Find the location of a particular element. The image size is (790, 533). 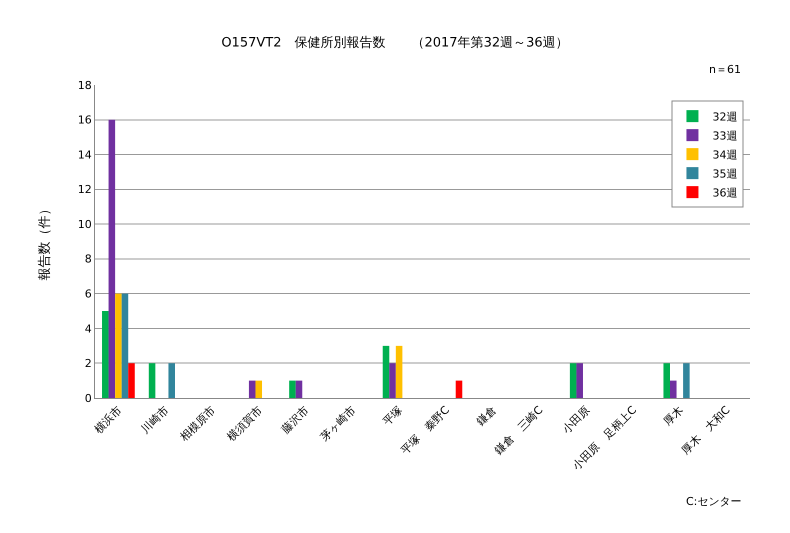

y-tick-label: 16 is located at coordinates (85, 120).